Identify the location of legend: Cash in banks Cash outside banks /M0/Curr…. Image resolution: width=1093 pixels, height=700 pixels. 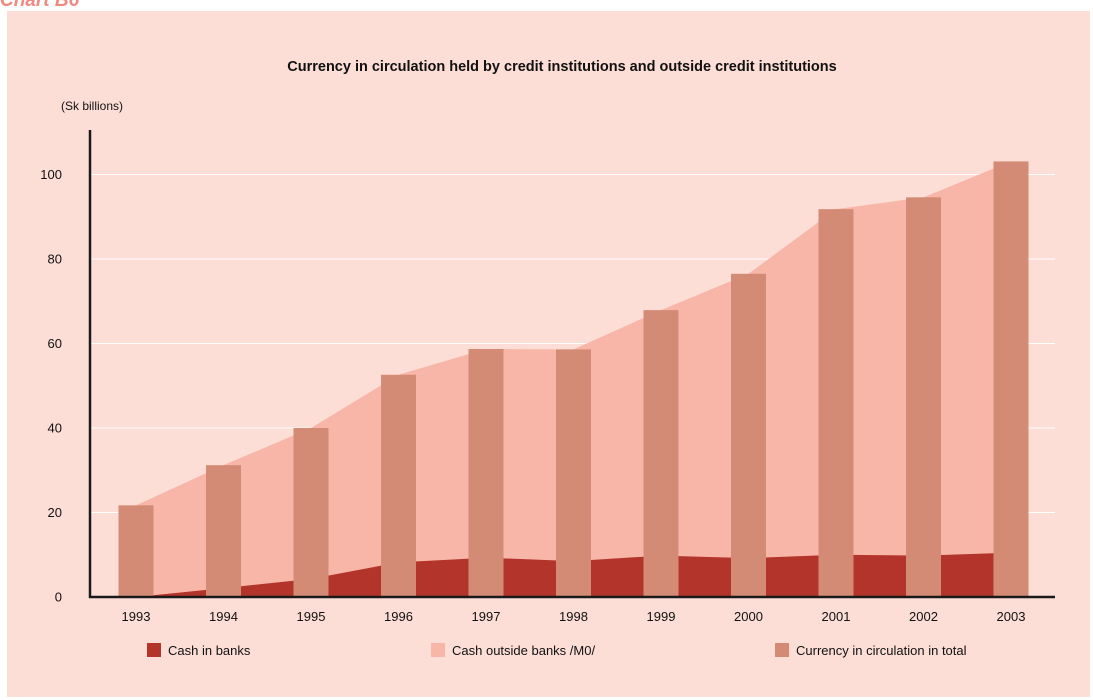
(557, 650).